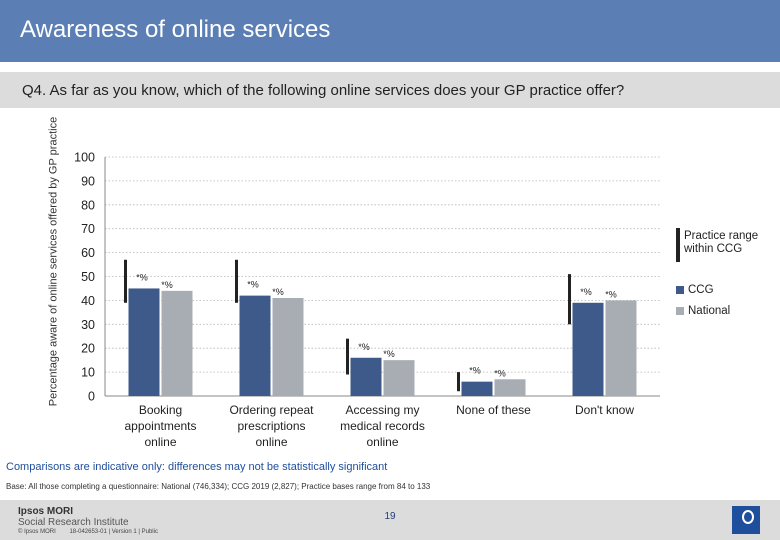 Image resolution: width=780 pixels, height=540 pixels. I want to click on legend-item-national: National, so click(703, 311).